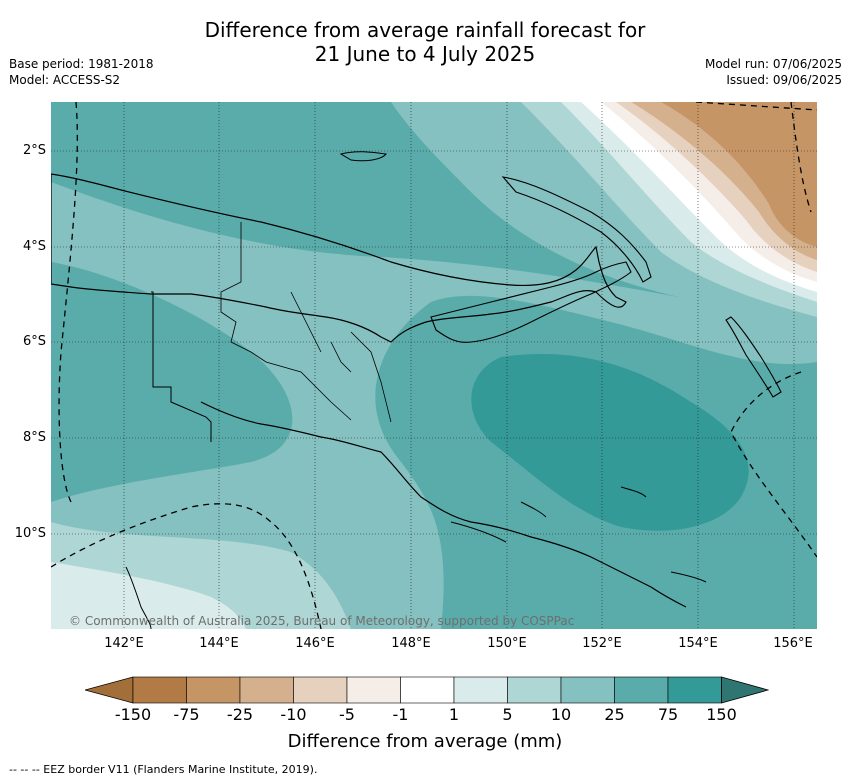 This screenshot has height=781, width=850. What do you see at coordinates (108, 690) in the screenshot?
I see `colorbar-extend-low` at bounding box center [108, 690].